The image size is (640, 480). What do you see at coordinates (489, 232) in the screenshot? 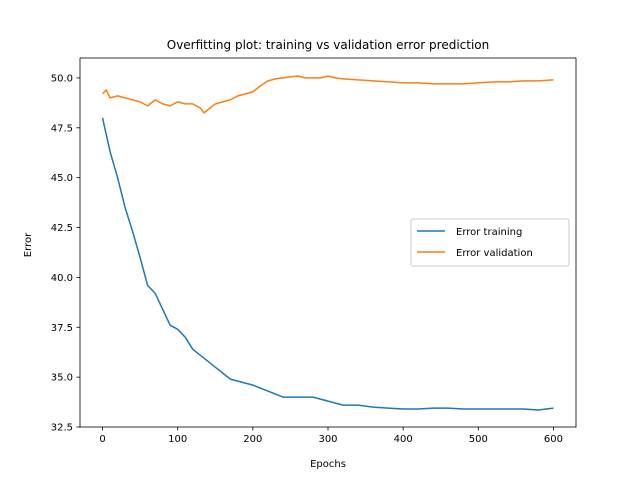
I see `legend-label-1: Error training` at bounding box center [489, 232].